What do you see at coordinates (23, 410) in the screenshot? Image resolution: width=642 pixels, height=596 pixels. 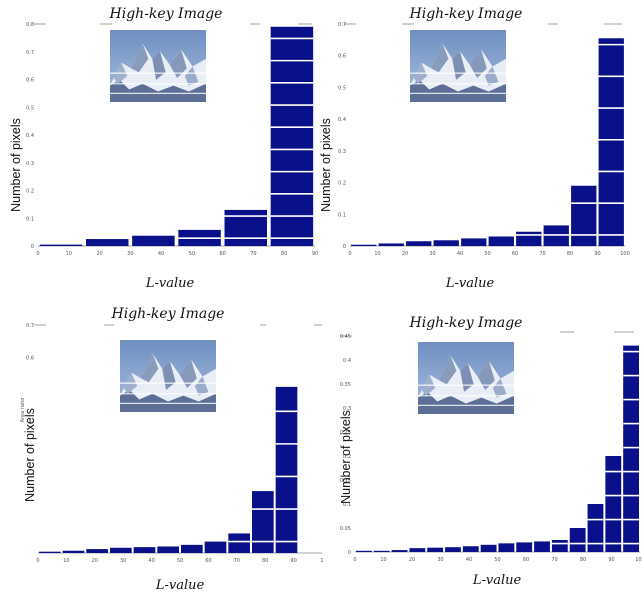 I see `y-axis-sublabel: Area ratio` at bounding box center [23, 410].